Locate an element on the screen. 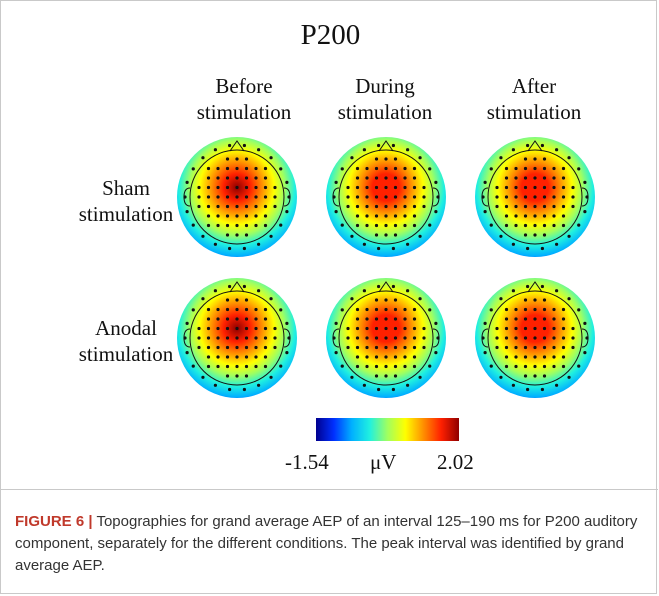 The height and width of the screenshot is (596, 659). nose-outline is located at coordinates (237, 146).